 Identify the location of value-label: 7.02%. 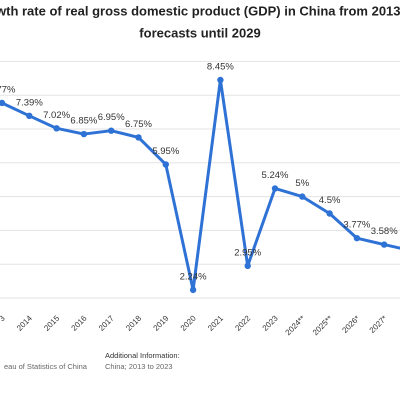
(56, 115).